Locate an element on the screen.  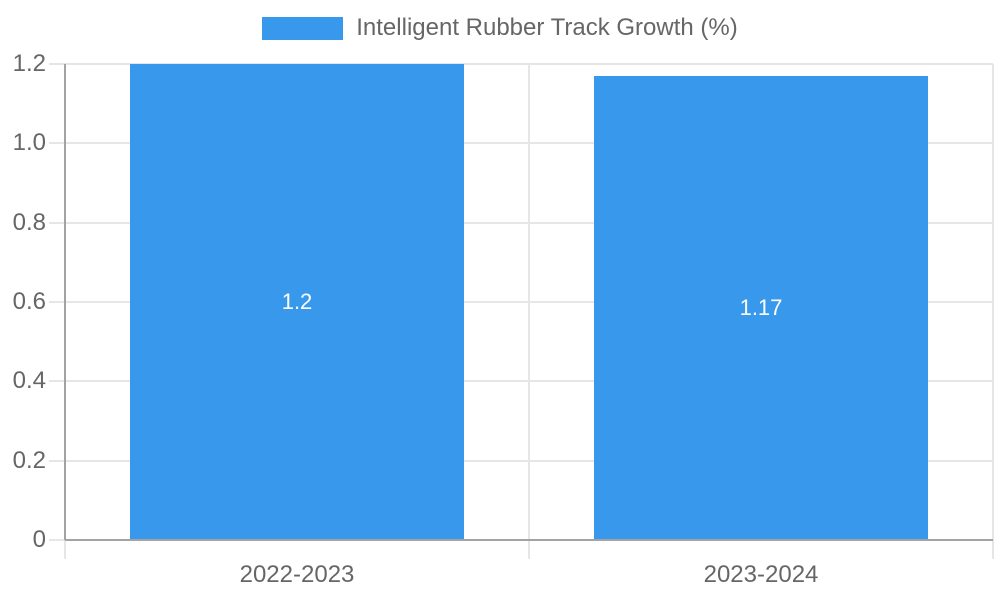
legend: Intelligent Rubber Track Growth (%) is located at coordinates (500, 28).